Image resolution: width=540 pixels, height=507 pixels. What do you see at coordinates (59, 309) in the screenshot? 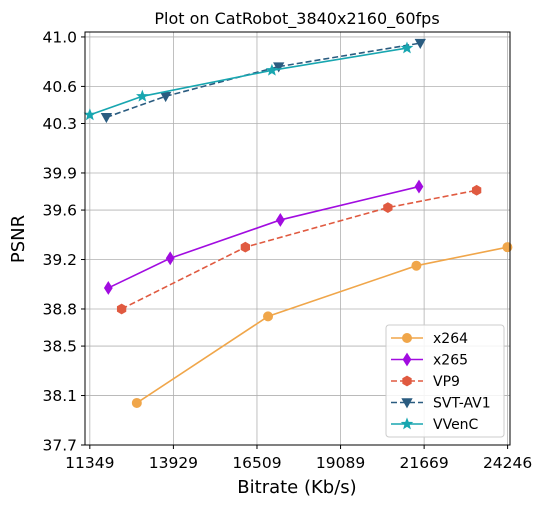
I see `y-tick-label: 38.8` at bounding box center [59, 309].